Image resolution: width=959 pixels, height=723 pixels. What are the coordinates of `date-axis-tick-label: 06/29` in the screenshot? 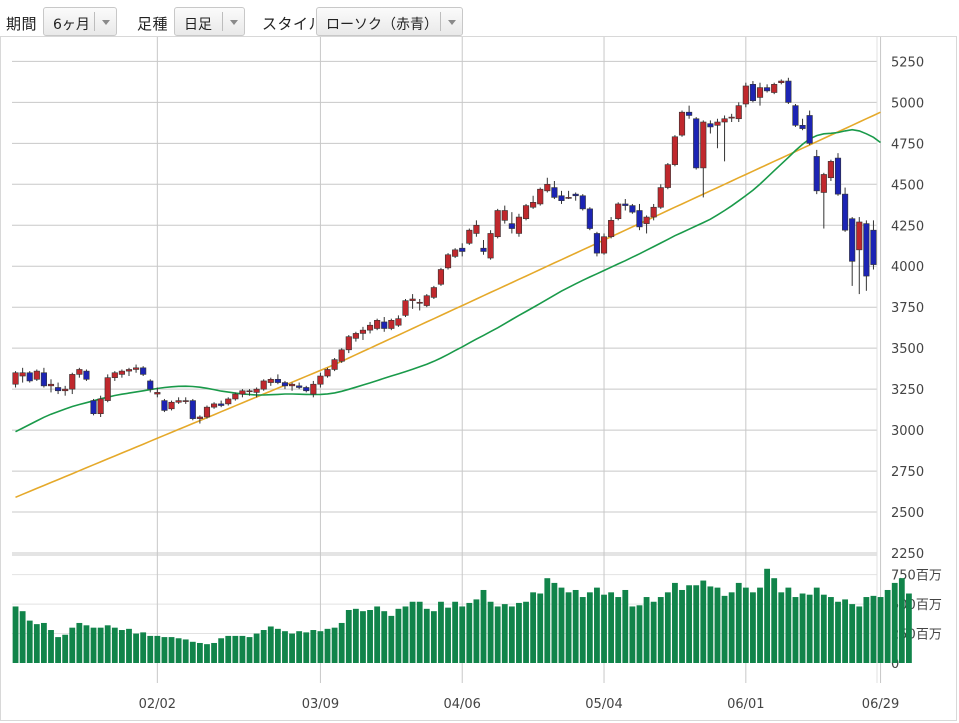 It's located at (880, 704).